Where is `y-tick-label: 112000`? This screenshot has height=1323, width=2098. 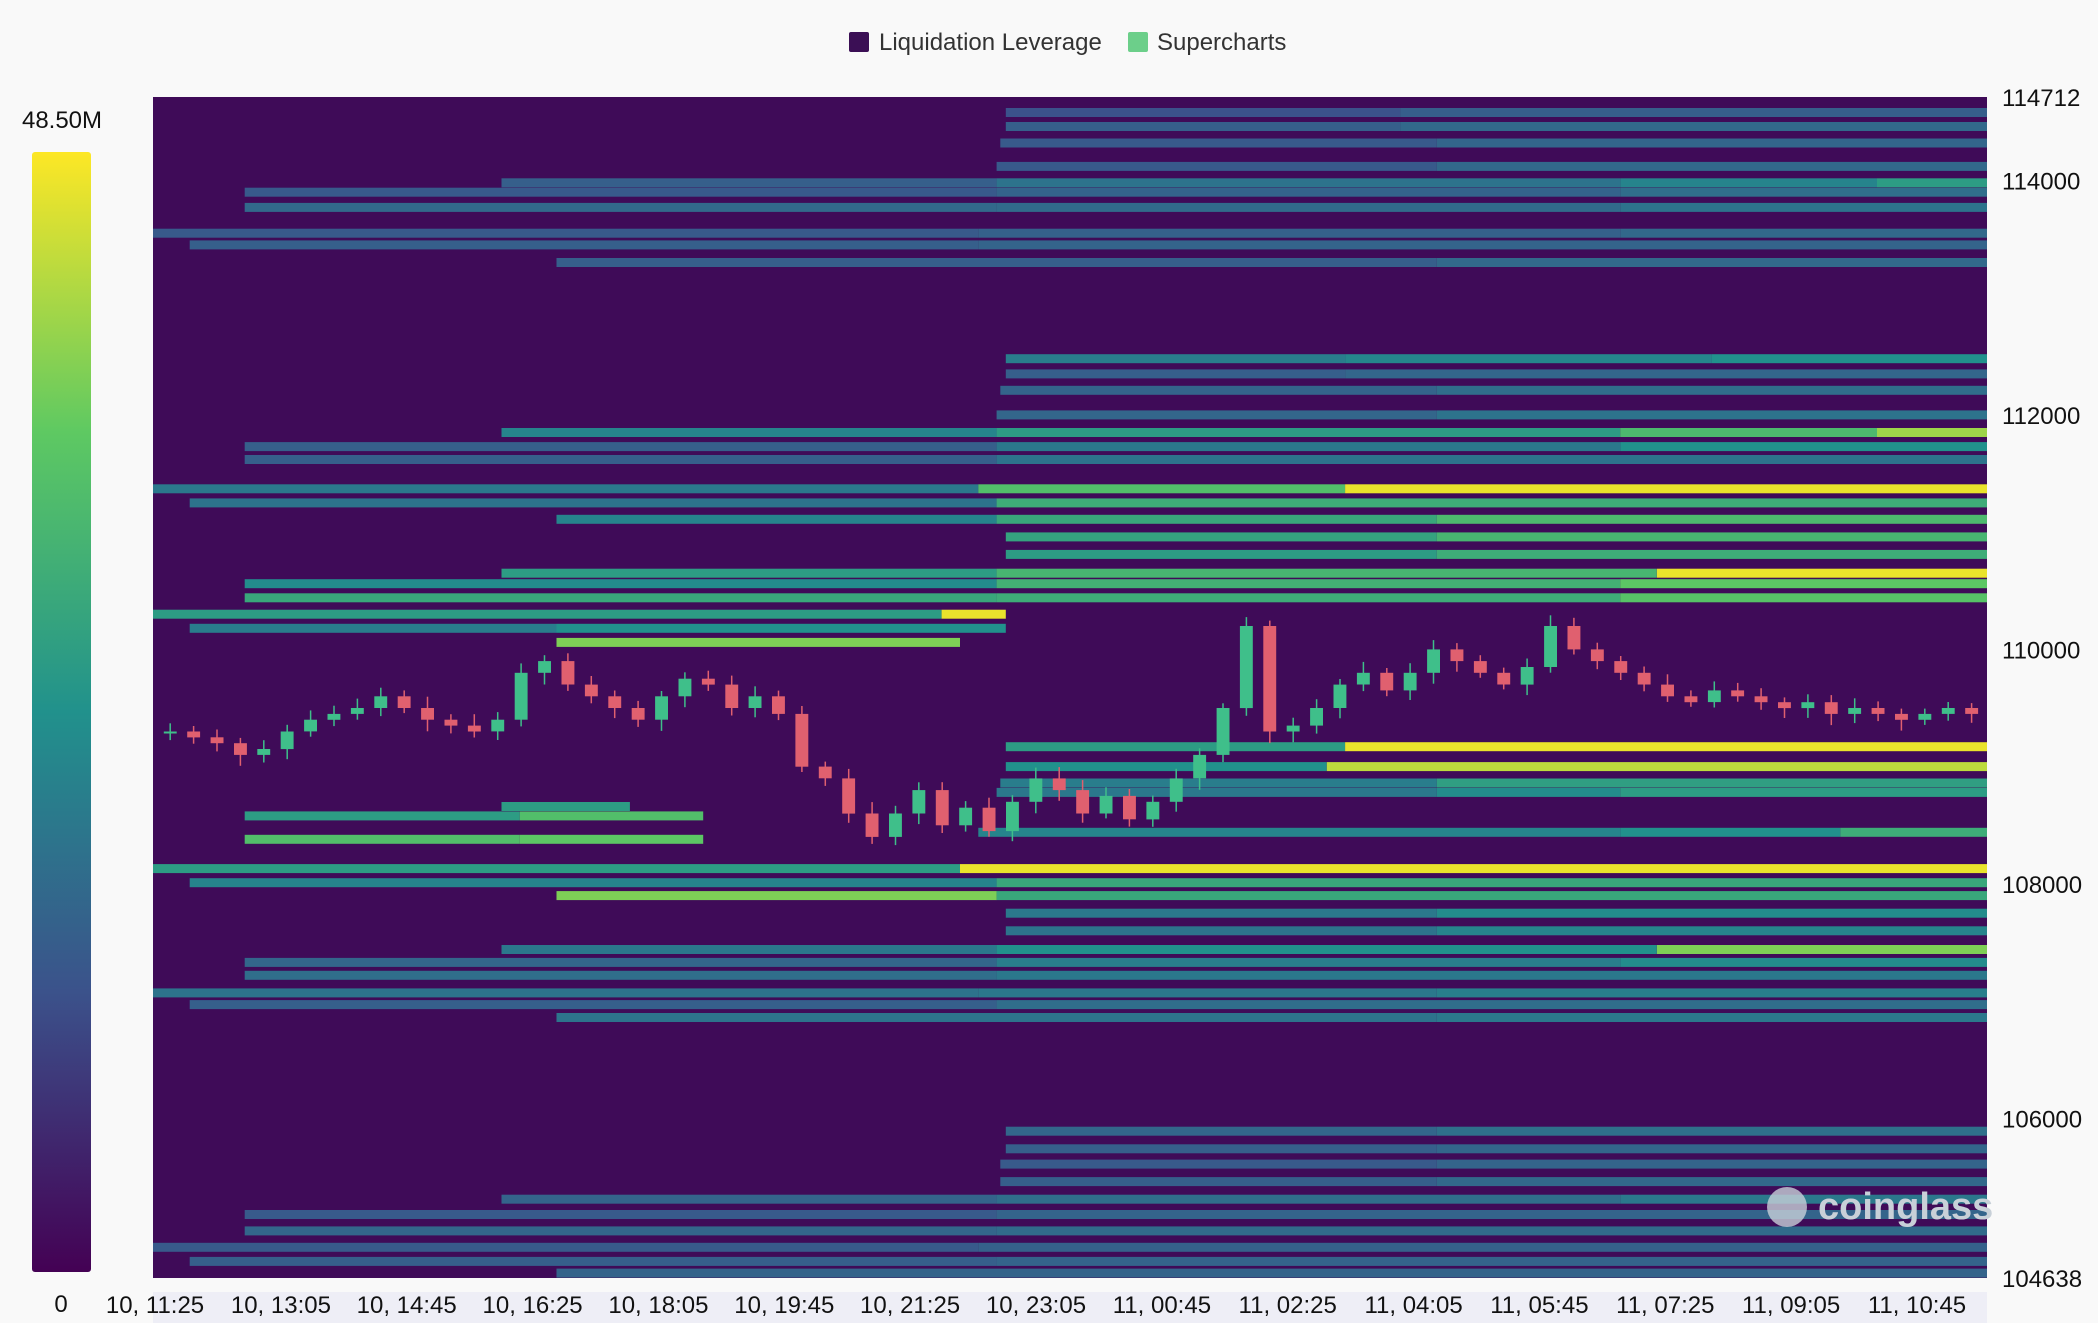 y-tick-label: 112000 is located at coordinates (2041, 416).